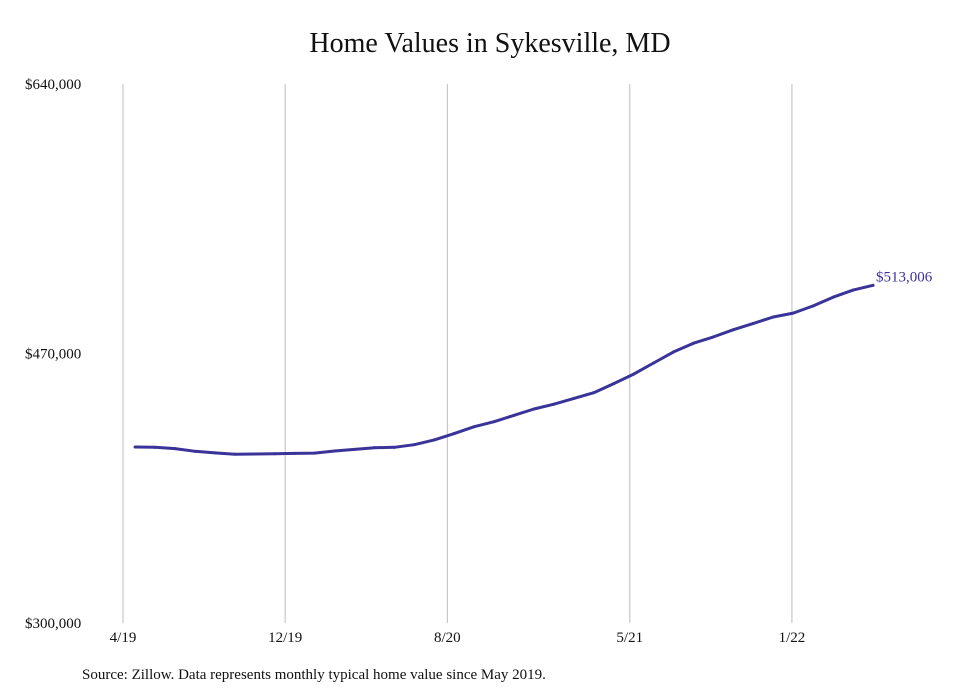 The width and height of the screenshot is (980, 699). What do you see at coordinates (629, 638) in the screenshot?
I see `x-tick-label: 5/21` at bounding box center [629, 638].